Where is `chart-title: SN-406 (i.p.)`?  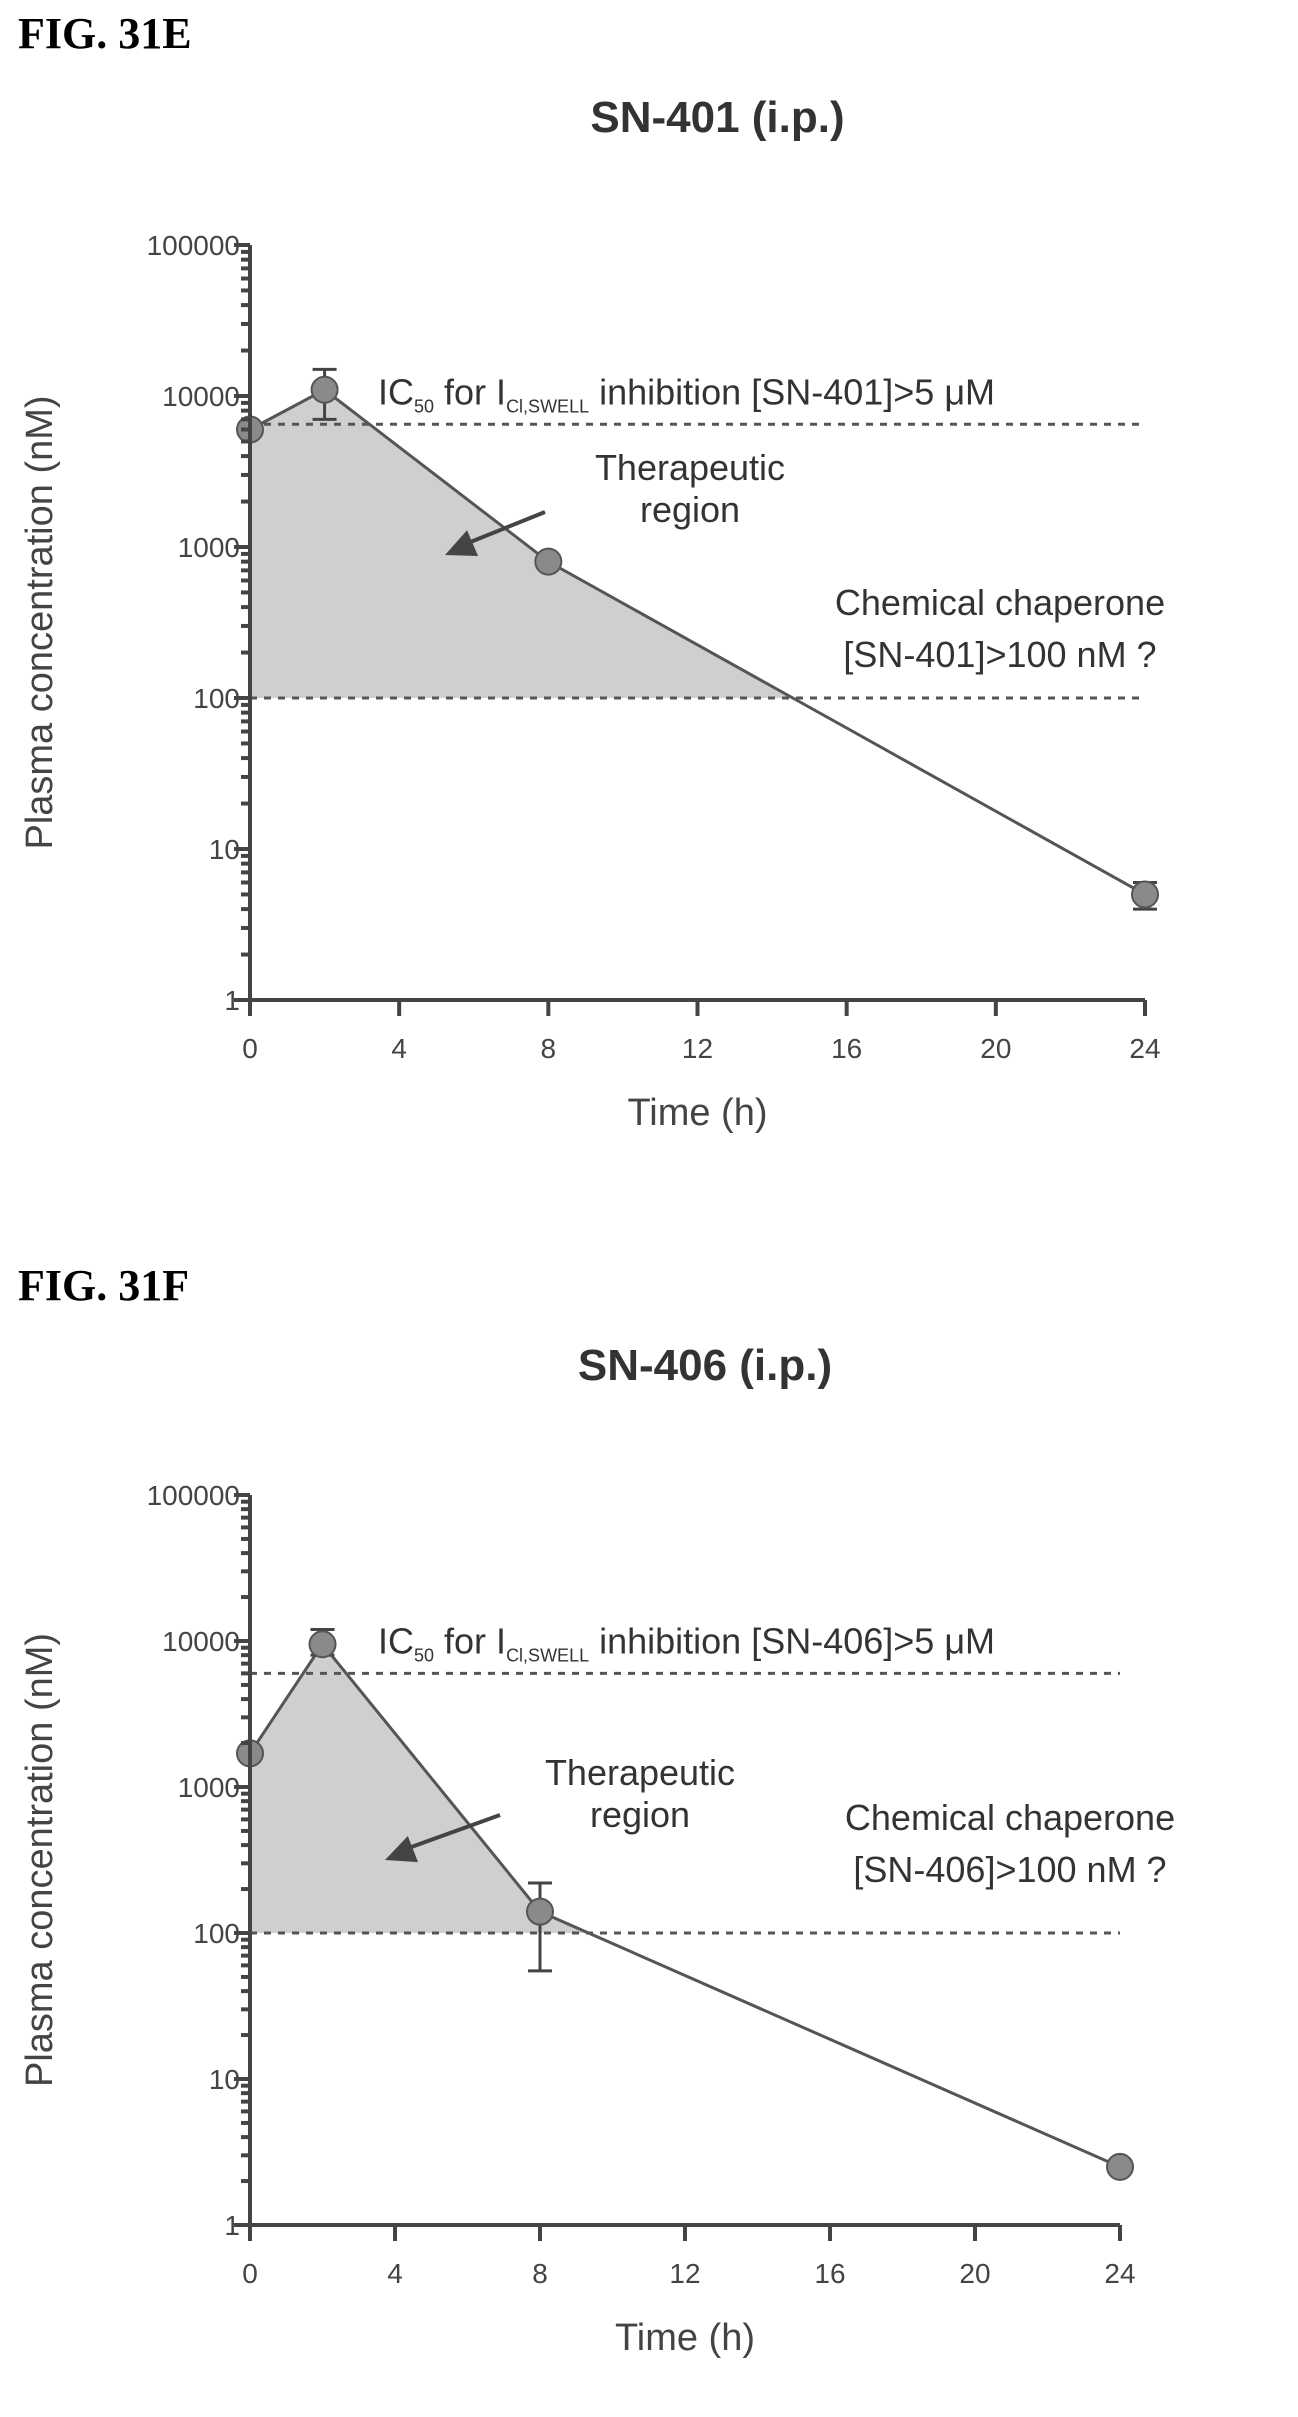 chart-title: SN-406 (i.p.) is located at coordinates (705, 1365).